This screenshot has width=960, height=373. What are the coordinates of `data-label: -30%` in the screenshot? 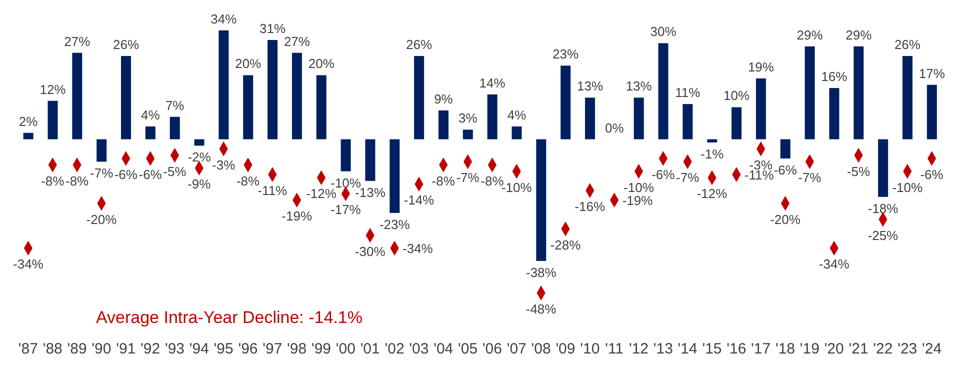 It's located at (370, 251).